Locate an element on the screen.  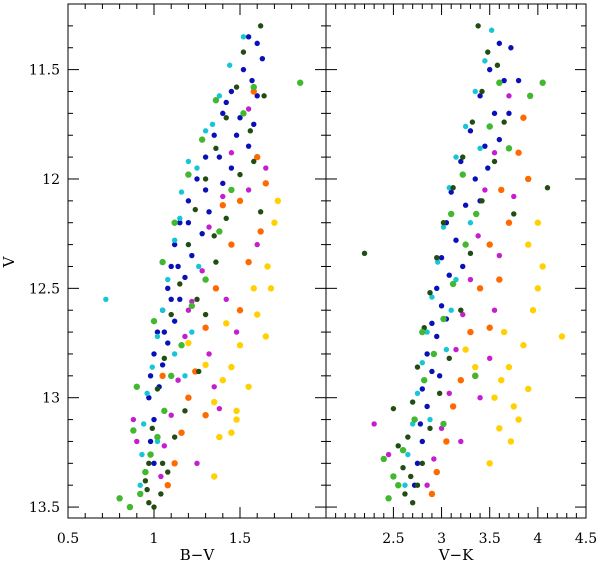
vk-series-yellow is located at coordinates (514, 343).